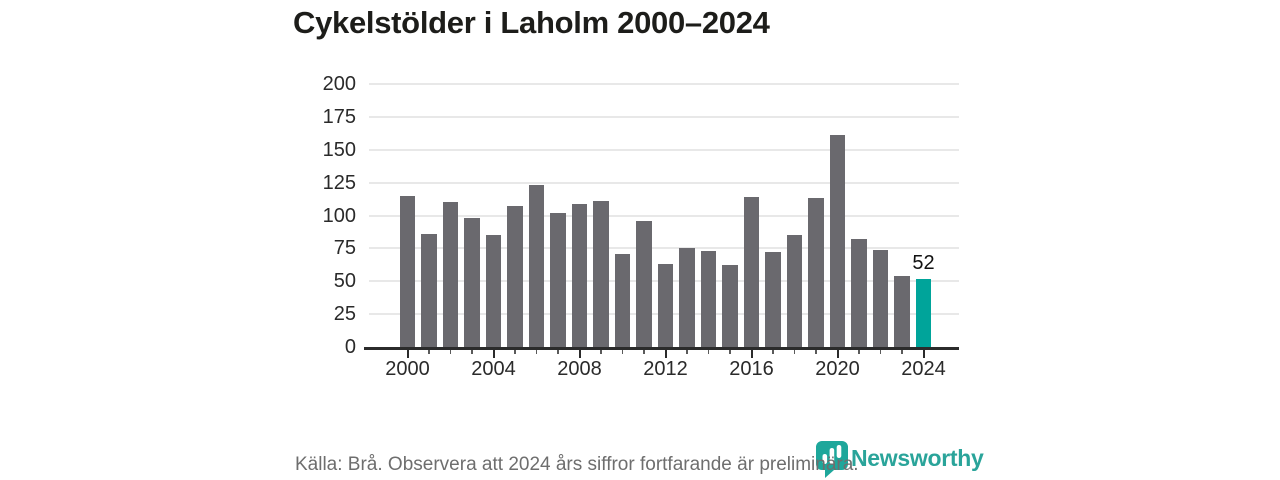 The image size is (1280, 480). Describe the element at coordinates (601, 274) in the screenshot. I see `bar-2009` at that location.